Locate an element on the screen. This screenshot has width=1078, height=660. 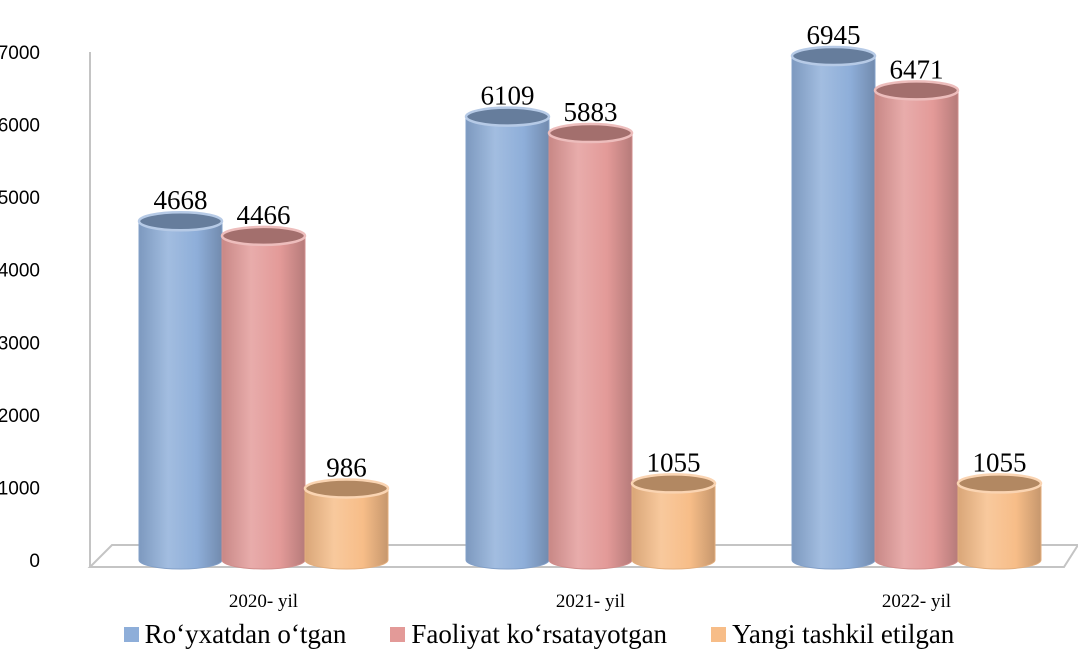
y-tick-label: 2000 is located at coordinates (20, 416).